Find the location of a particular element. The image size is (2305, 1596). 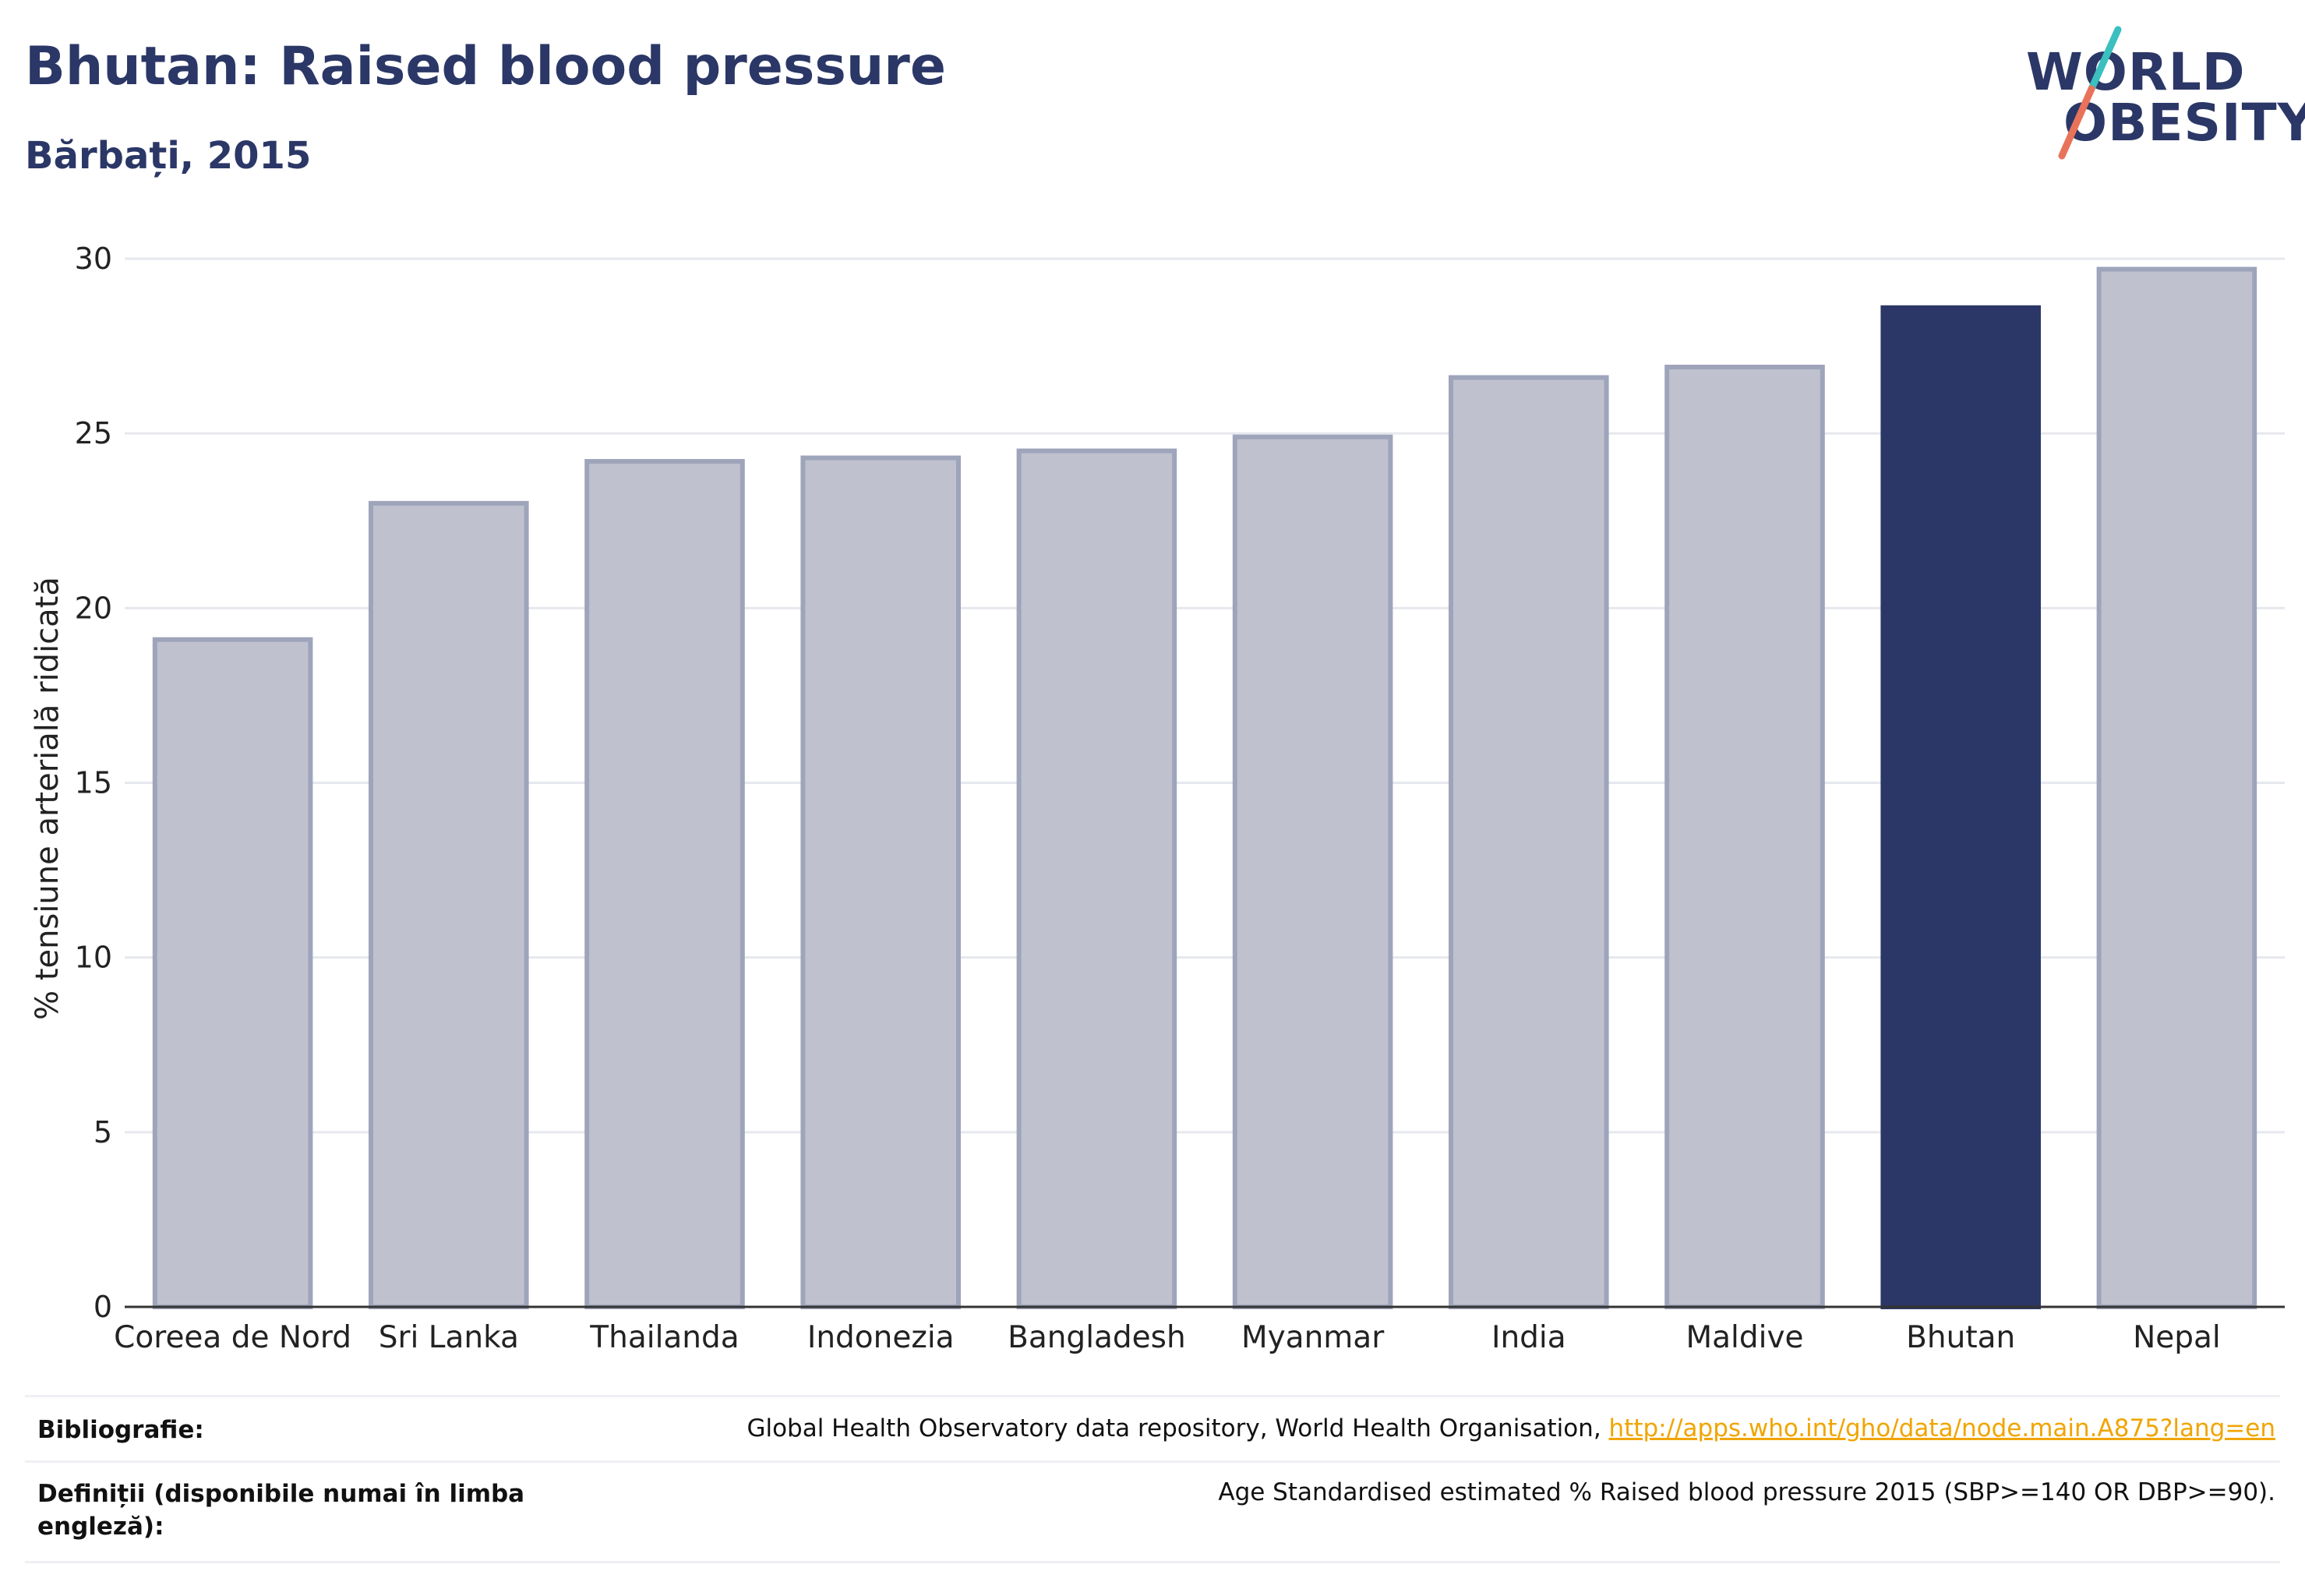

logo-text-world: WORLD is located at coordinates (2136, 72).